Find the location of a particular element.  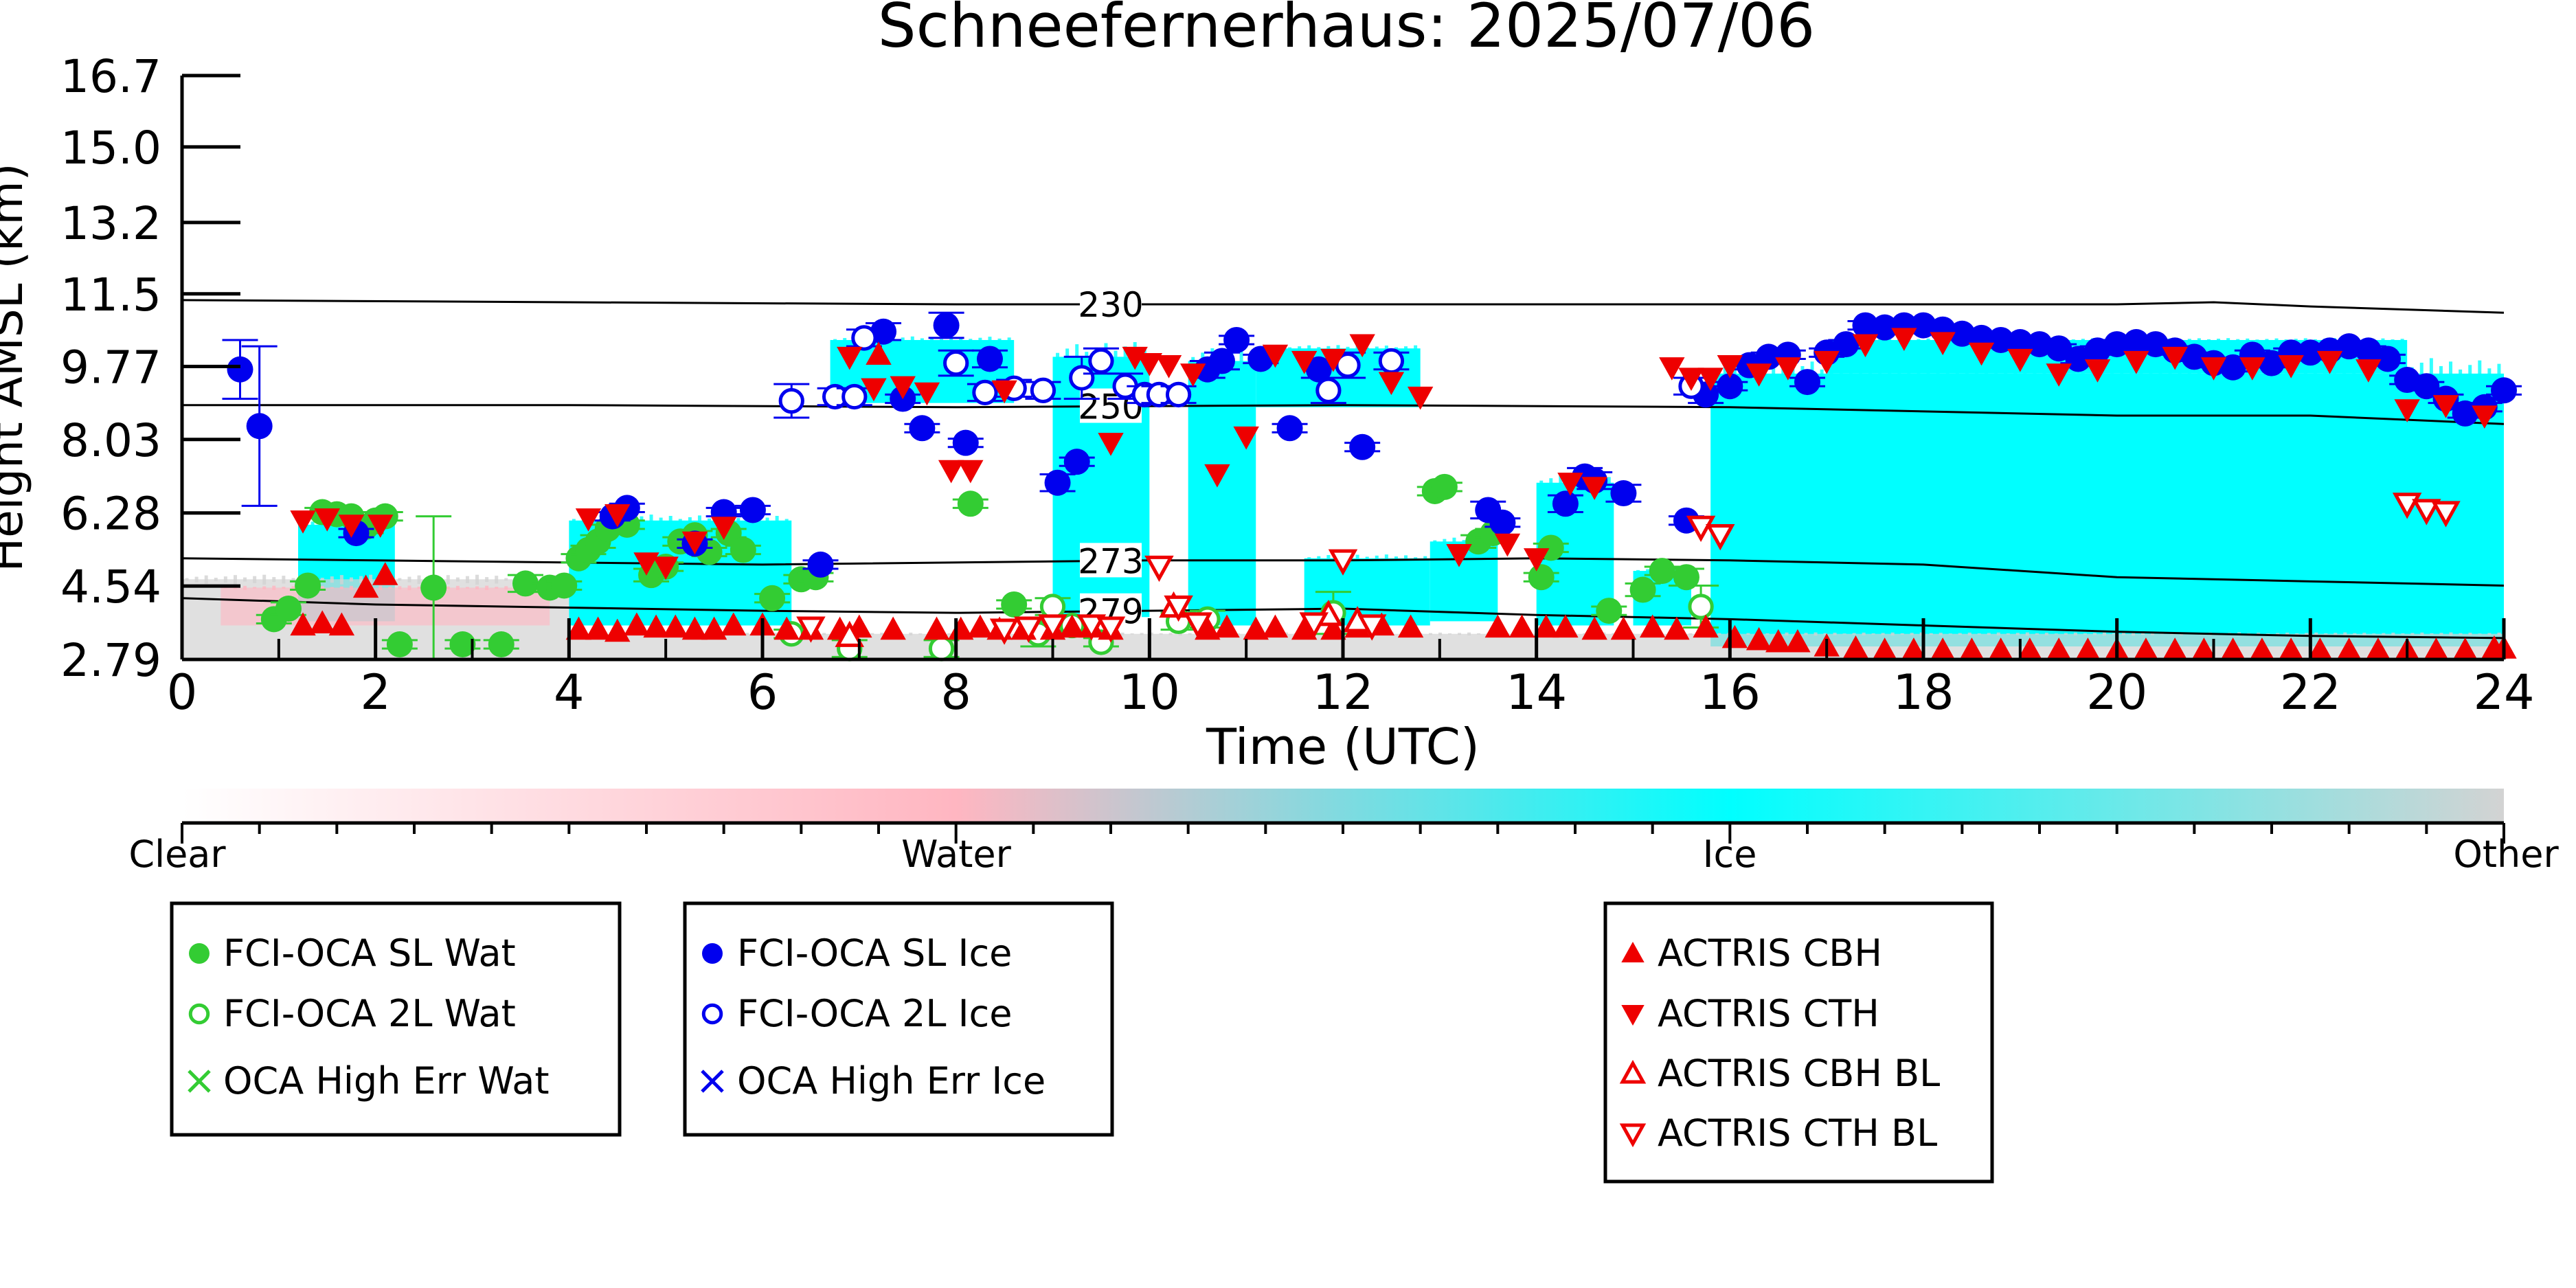

isotherm-label-bg is located at coordinates (1111, 560).